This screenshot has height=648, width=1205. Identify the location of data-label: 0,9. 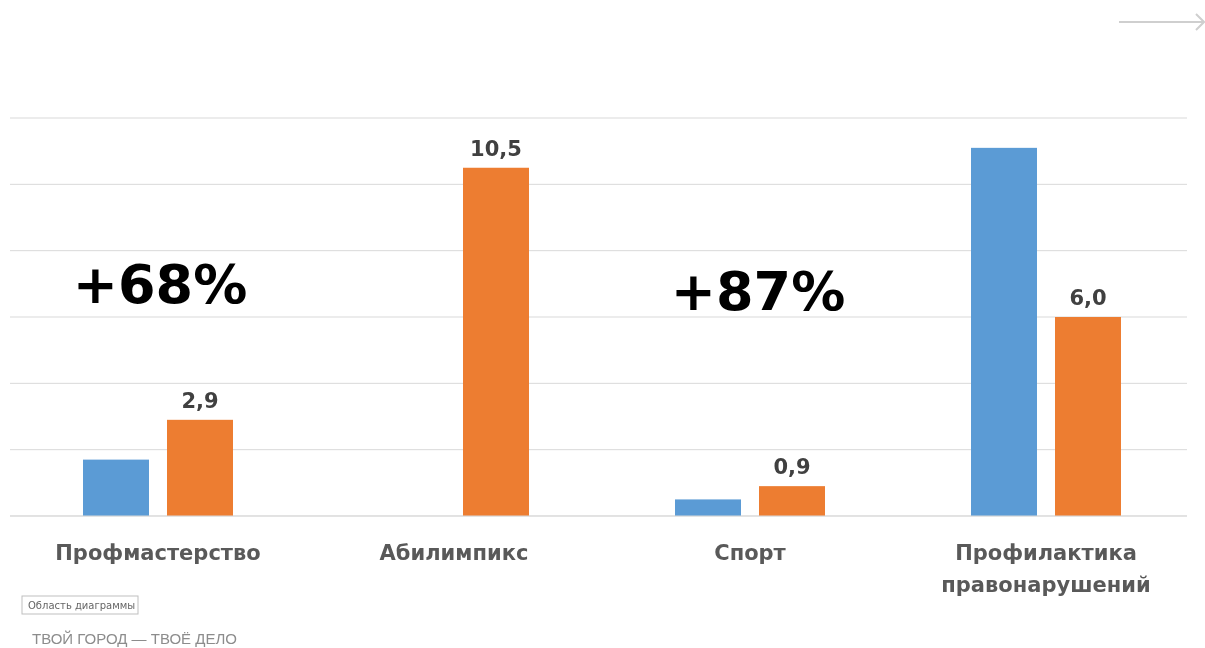
(792, 467).